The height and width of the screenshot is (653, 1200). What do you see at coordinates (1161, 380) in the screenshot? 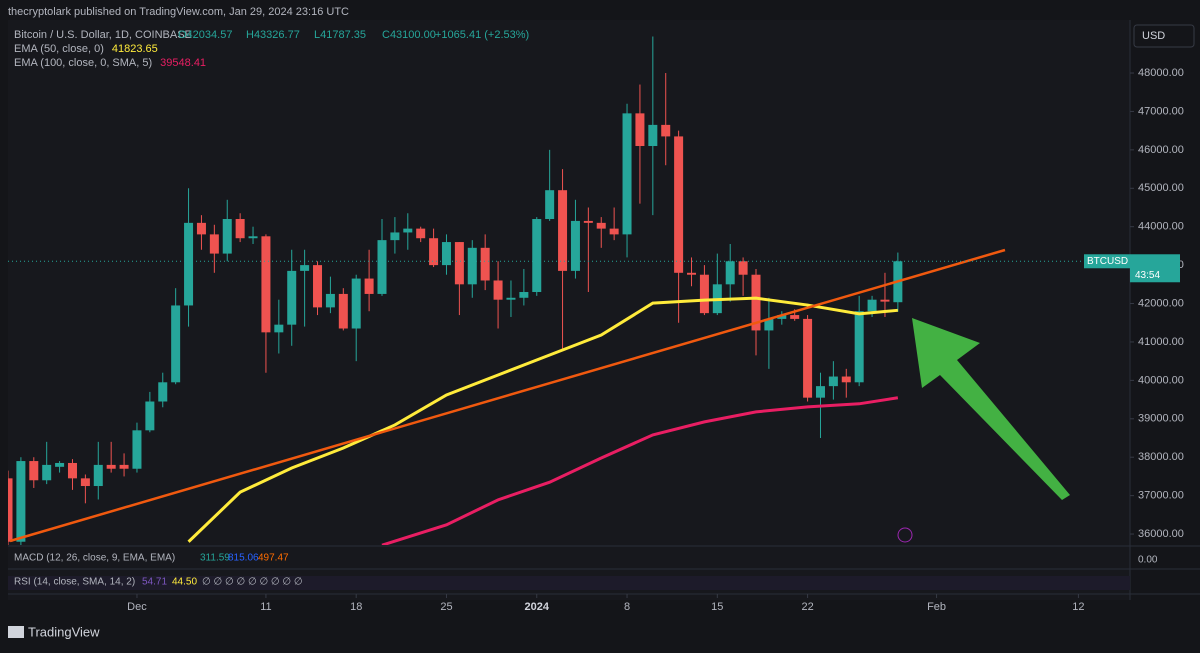
I see `y-tick-label: 40000.00` at bounding box center [1161, 380].